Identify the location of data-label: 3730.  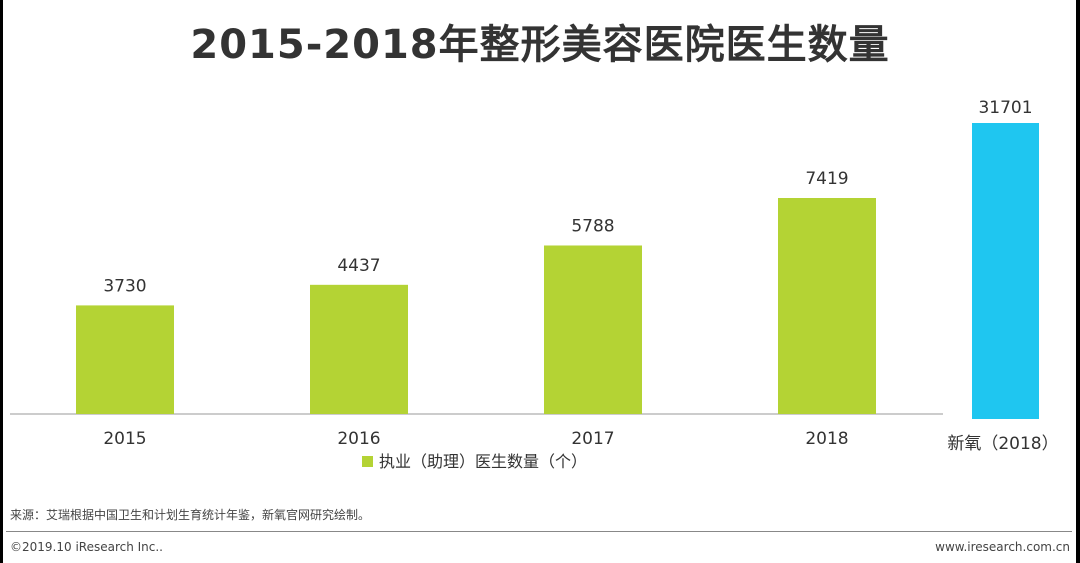
(124, 286).